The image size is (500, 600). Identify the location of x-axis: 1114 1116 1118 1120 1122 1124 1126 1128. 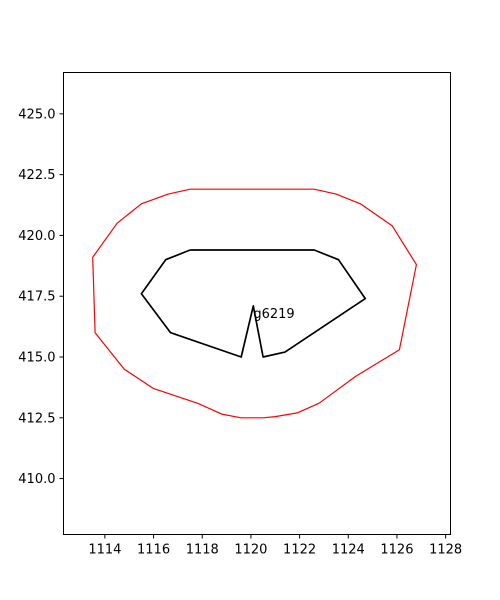
(275, 546).